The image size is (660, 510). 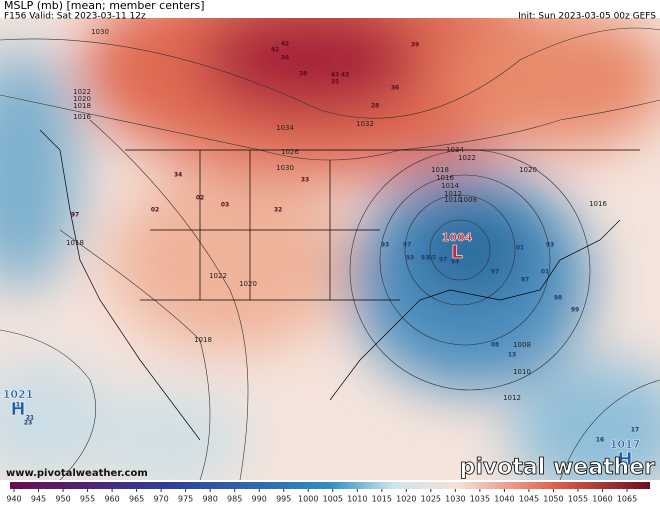 I want to click on member-value: 38, so click(x=303, y=74).